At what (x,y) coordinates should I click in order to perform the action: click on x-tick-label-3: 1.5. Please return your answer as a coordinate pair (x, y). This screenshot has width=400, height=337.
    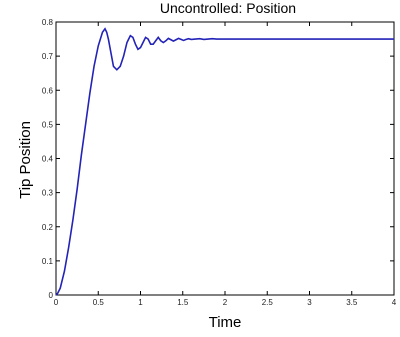
    Looking at the image, I should click on (183, 302).